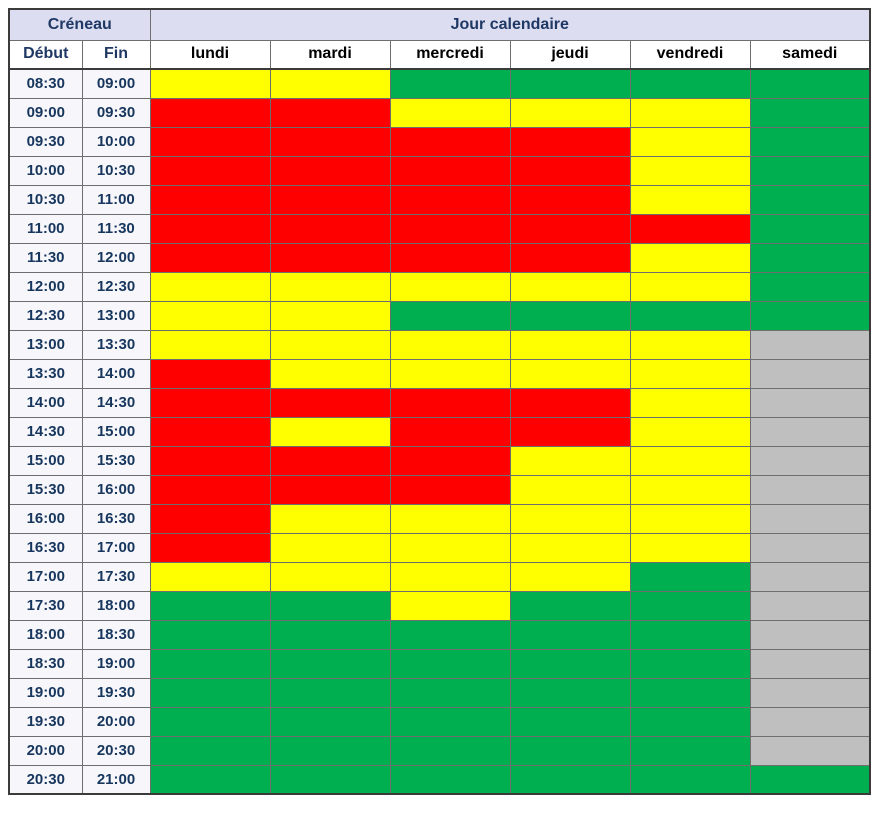  Describe the element at coordinates (570, 431) in the screenshot. I see `slot-jeudi-14:30` at that location.